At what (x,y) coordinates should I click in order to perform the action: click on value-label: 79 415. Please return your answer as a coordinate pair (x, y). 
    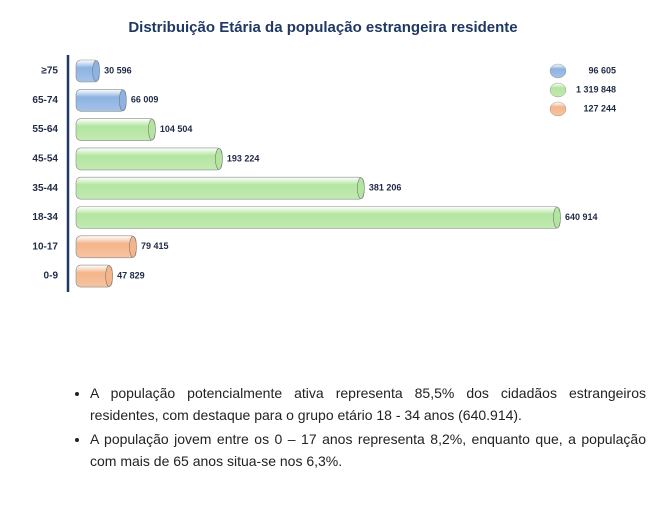
    Looking at the image, I should click on (155, 246).